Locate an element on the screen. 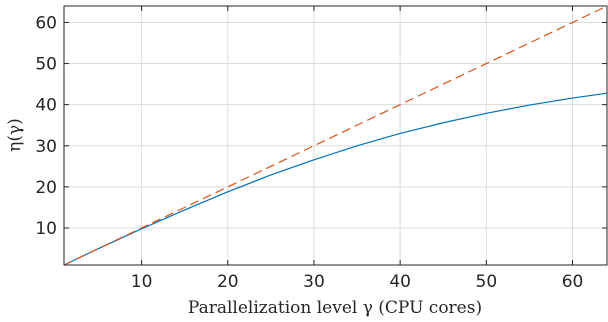 Image resolution: width=608 pixels, height=322 pixels. y-tick-label: 50 is located at coordinates (46, 65).